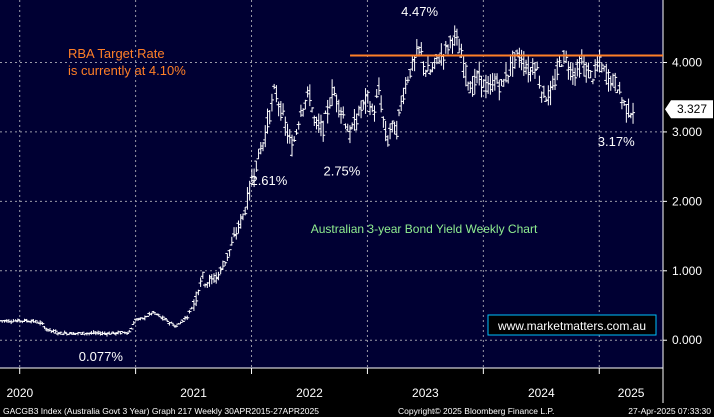 The height and width of the screenshot is (417, 714). What do you see at coordinates (692, 109) in the screenshot?
I see `last-price-label: 3.327` at bounding box center [692, 109].